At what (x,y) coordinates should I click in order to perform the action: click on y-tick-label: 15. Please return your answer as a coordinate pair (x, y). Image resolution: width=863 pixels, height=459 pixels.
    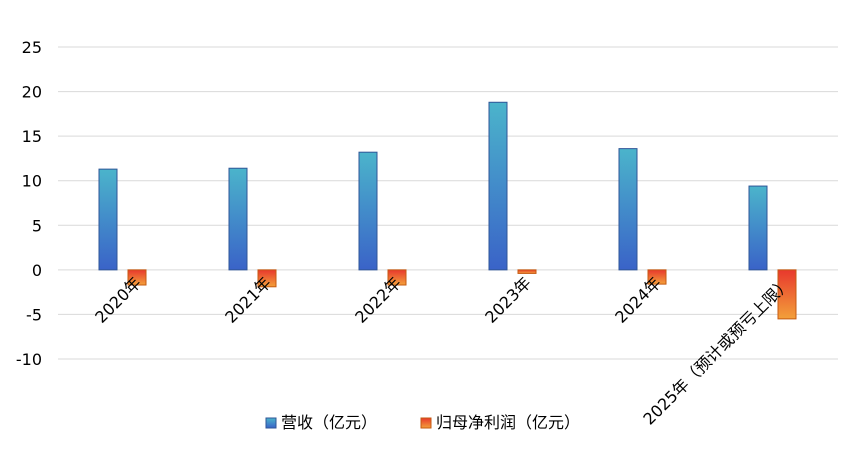
    Looking at the image, I should click on (32, 136).